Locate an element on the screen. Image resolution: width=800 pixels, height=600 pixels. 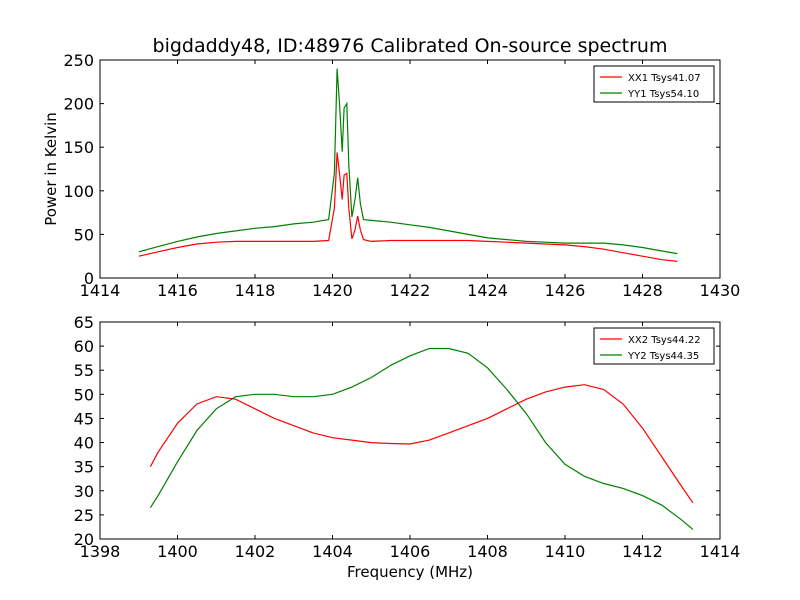
y-tick-label: 45 is located at coordinates (84, 418).